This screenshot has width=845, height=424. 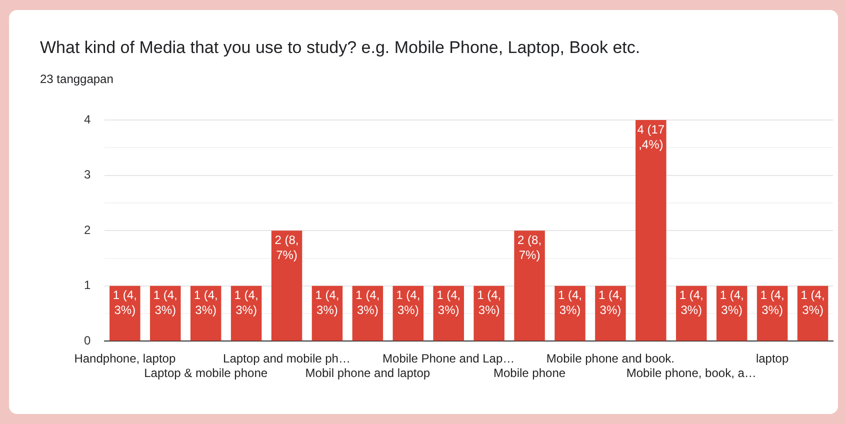 I want to click on x-tick-label: Mobil phone and laptop, so click(x=367, y=373).